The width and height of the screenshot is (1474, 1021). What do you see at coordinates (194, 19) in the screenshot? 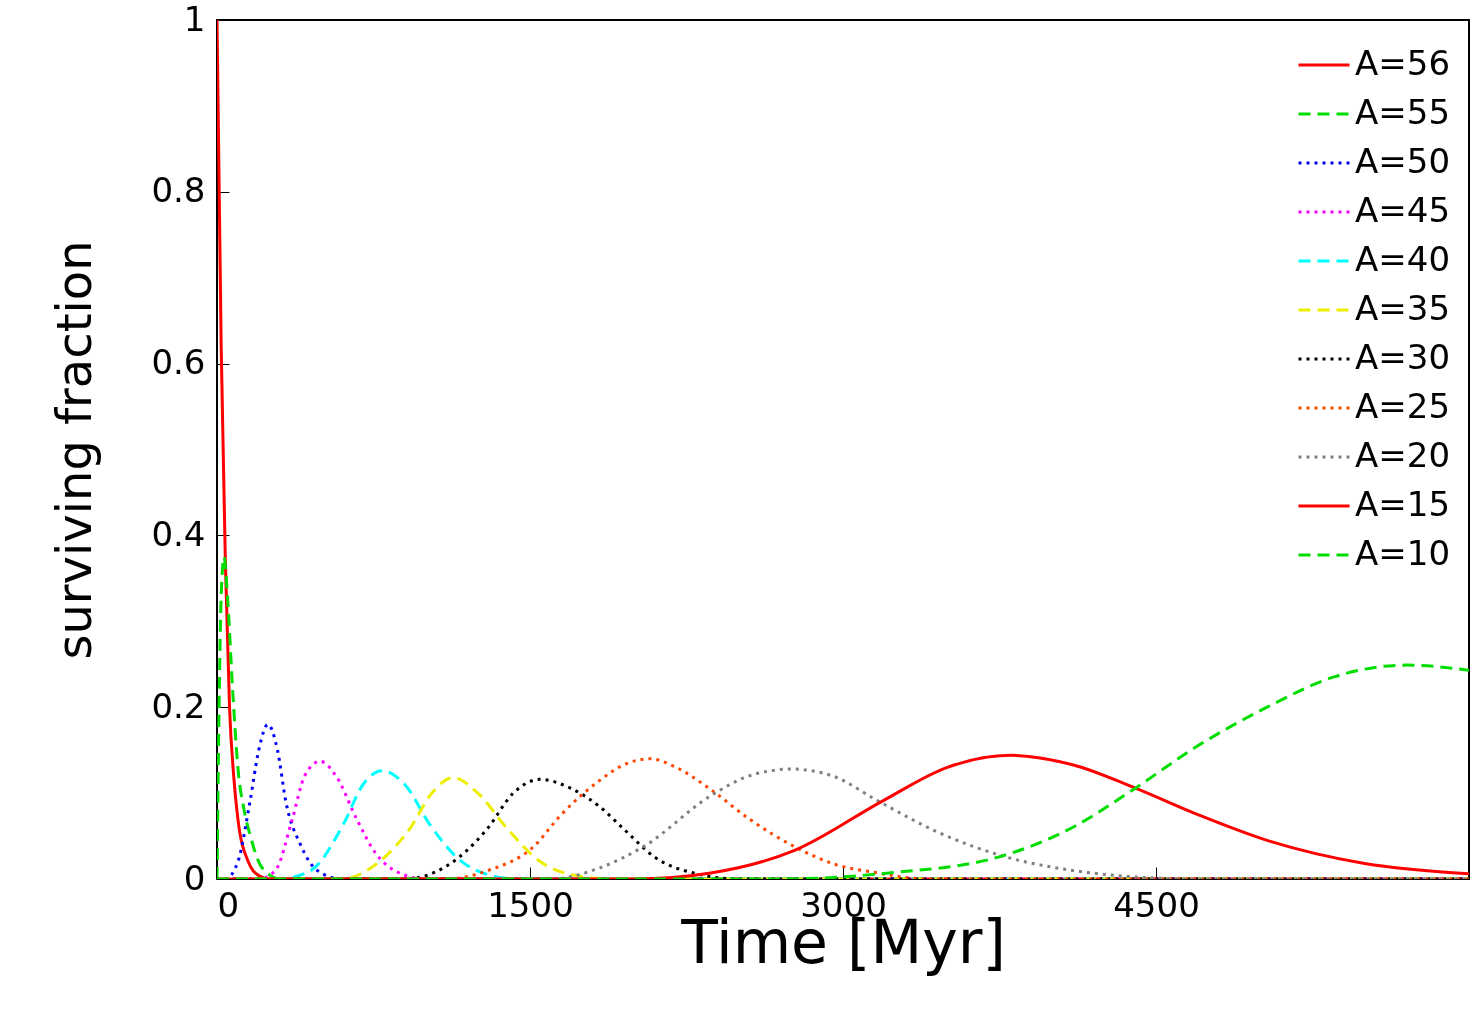
I see `y-tick-label: 1` at bounding box center [194, 19].